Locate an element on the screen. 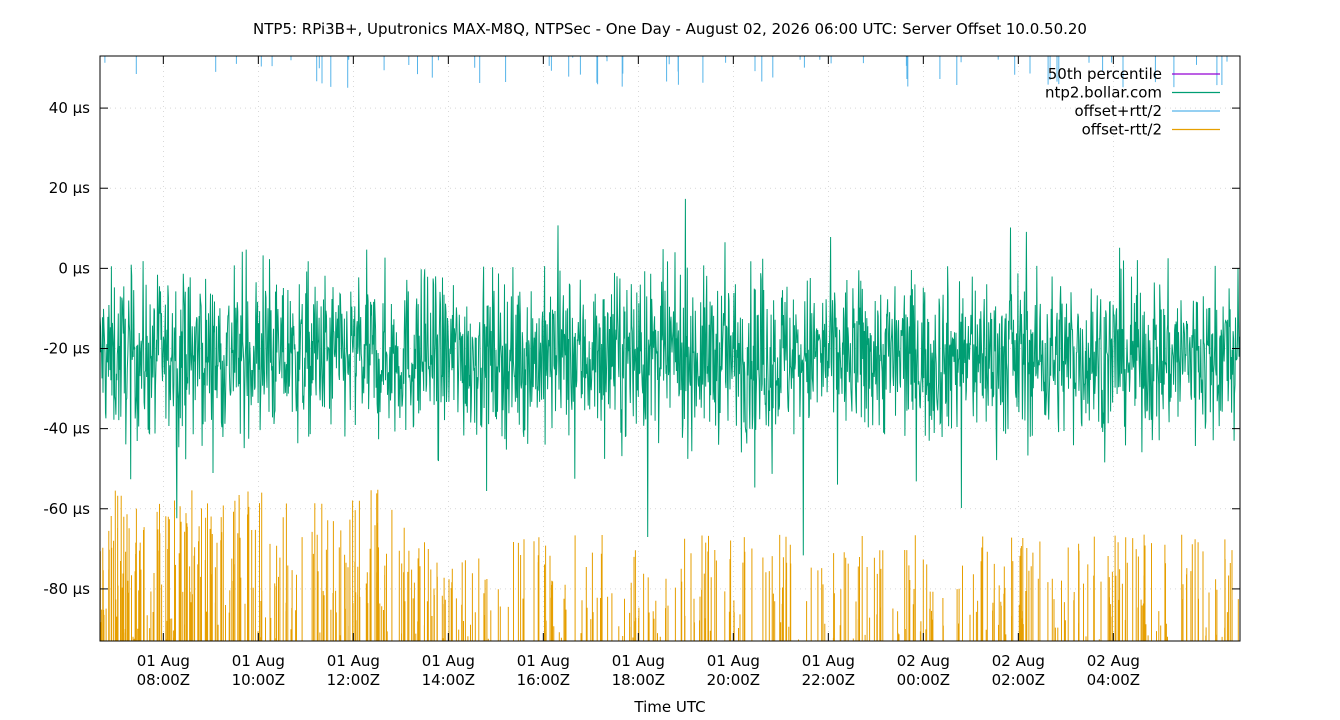  x-axis-label: Time UTC is located at coordinates (669, 707).